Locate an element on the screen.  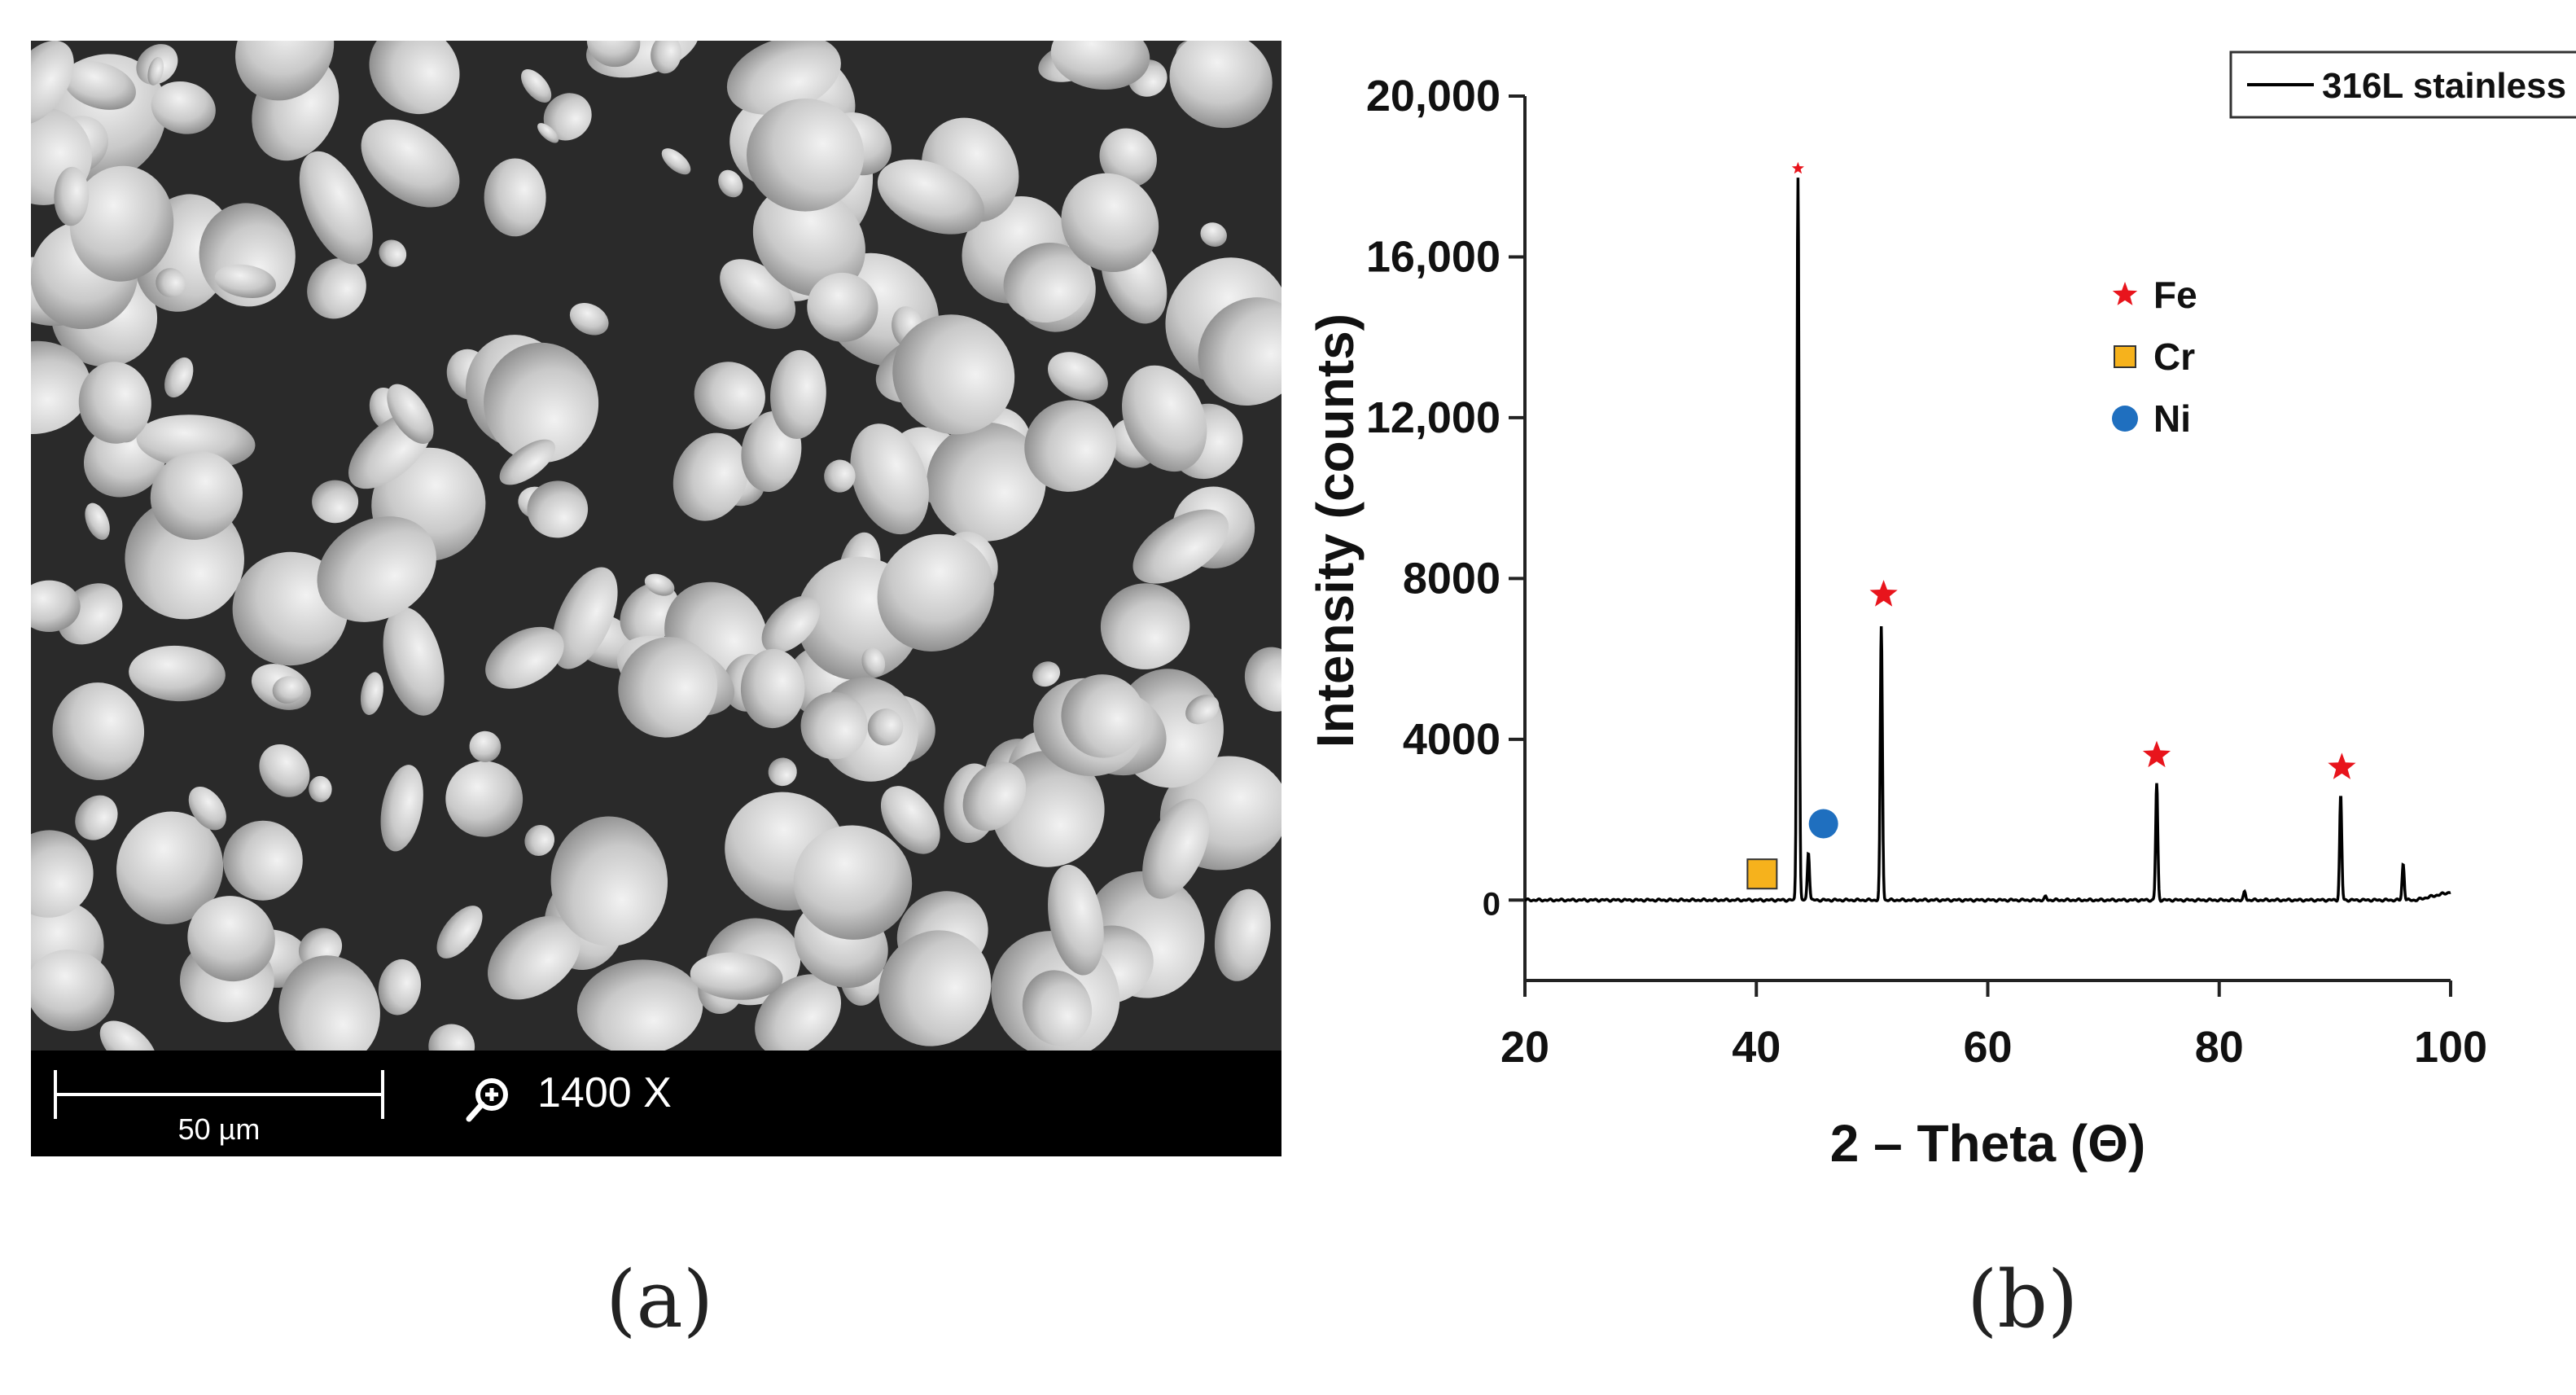
y-tick-label: 20,000 is located at coordinates (1433, 96).